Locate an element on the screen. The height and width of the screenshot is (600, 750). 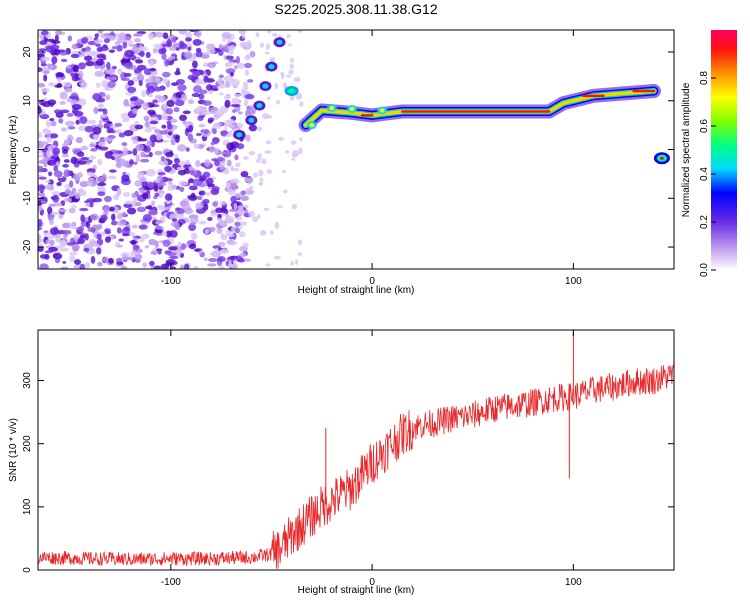
x-tick-label: 100 is located at coordinates (573, 582).